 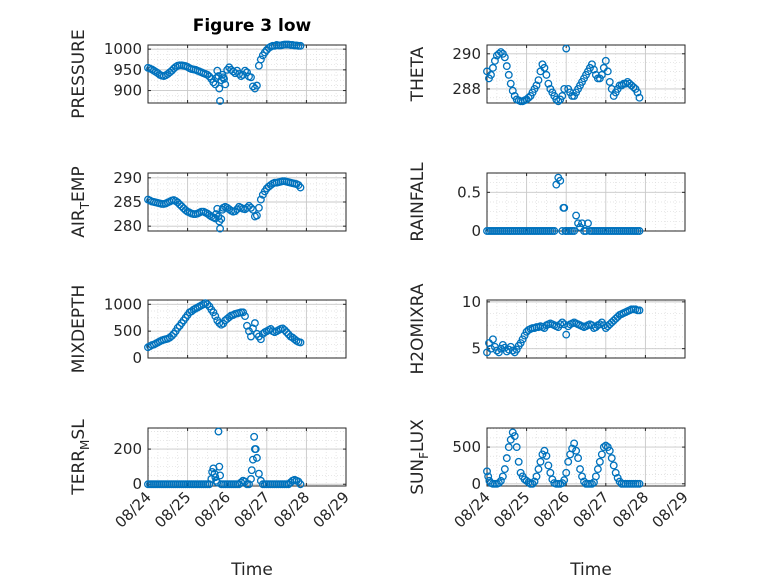 I want to click on series-rainfall, so click(x=563, y=204).